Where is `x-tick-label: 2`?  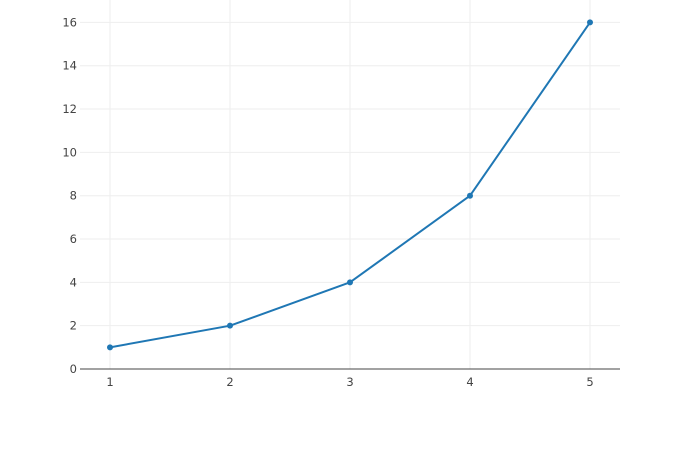 x-tick-label: 2 is located at coordinates (229, 382).